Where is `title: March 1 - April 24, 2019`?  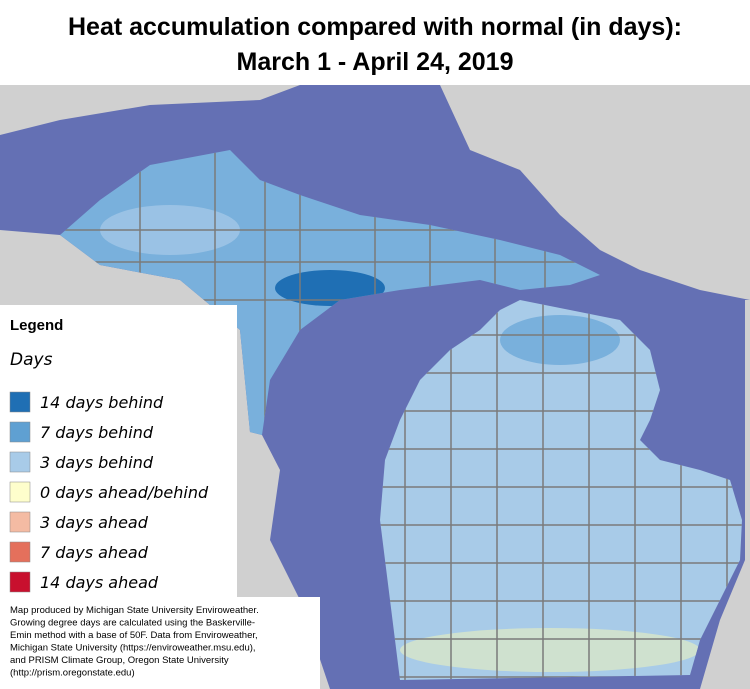
title: March 1 - April 24, 2019 is located at coordinates (375, 62).